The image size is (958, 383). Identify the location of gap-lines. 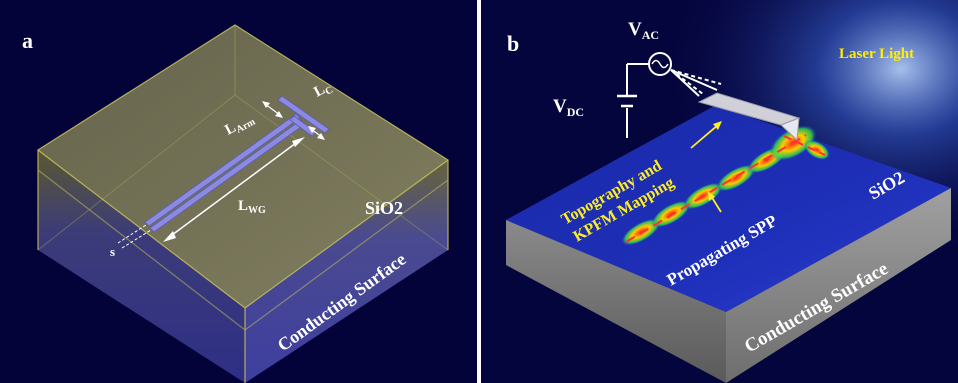
(134, 236).